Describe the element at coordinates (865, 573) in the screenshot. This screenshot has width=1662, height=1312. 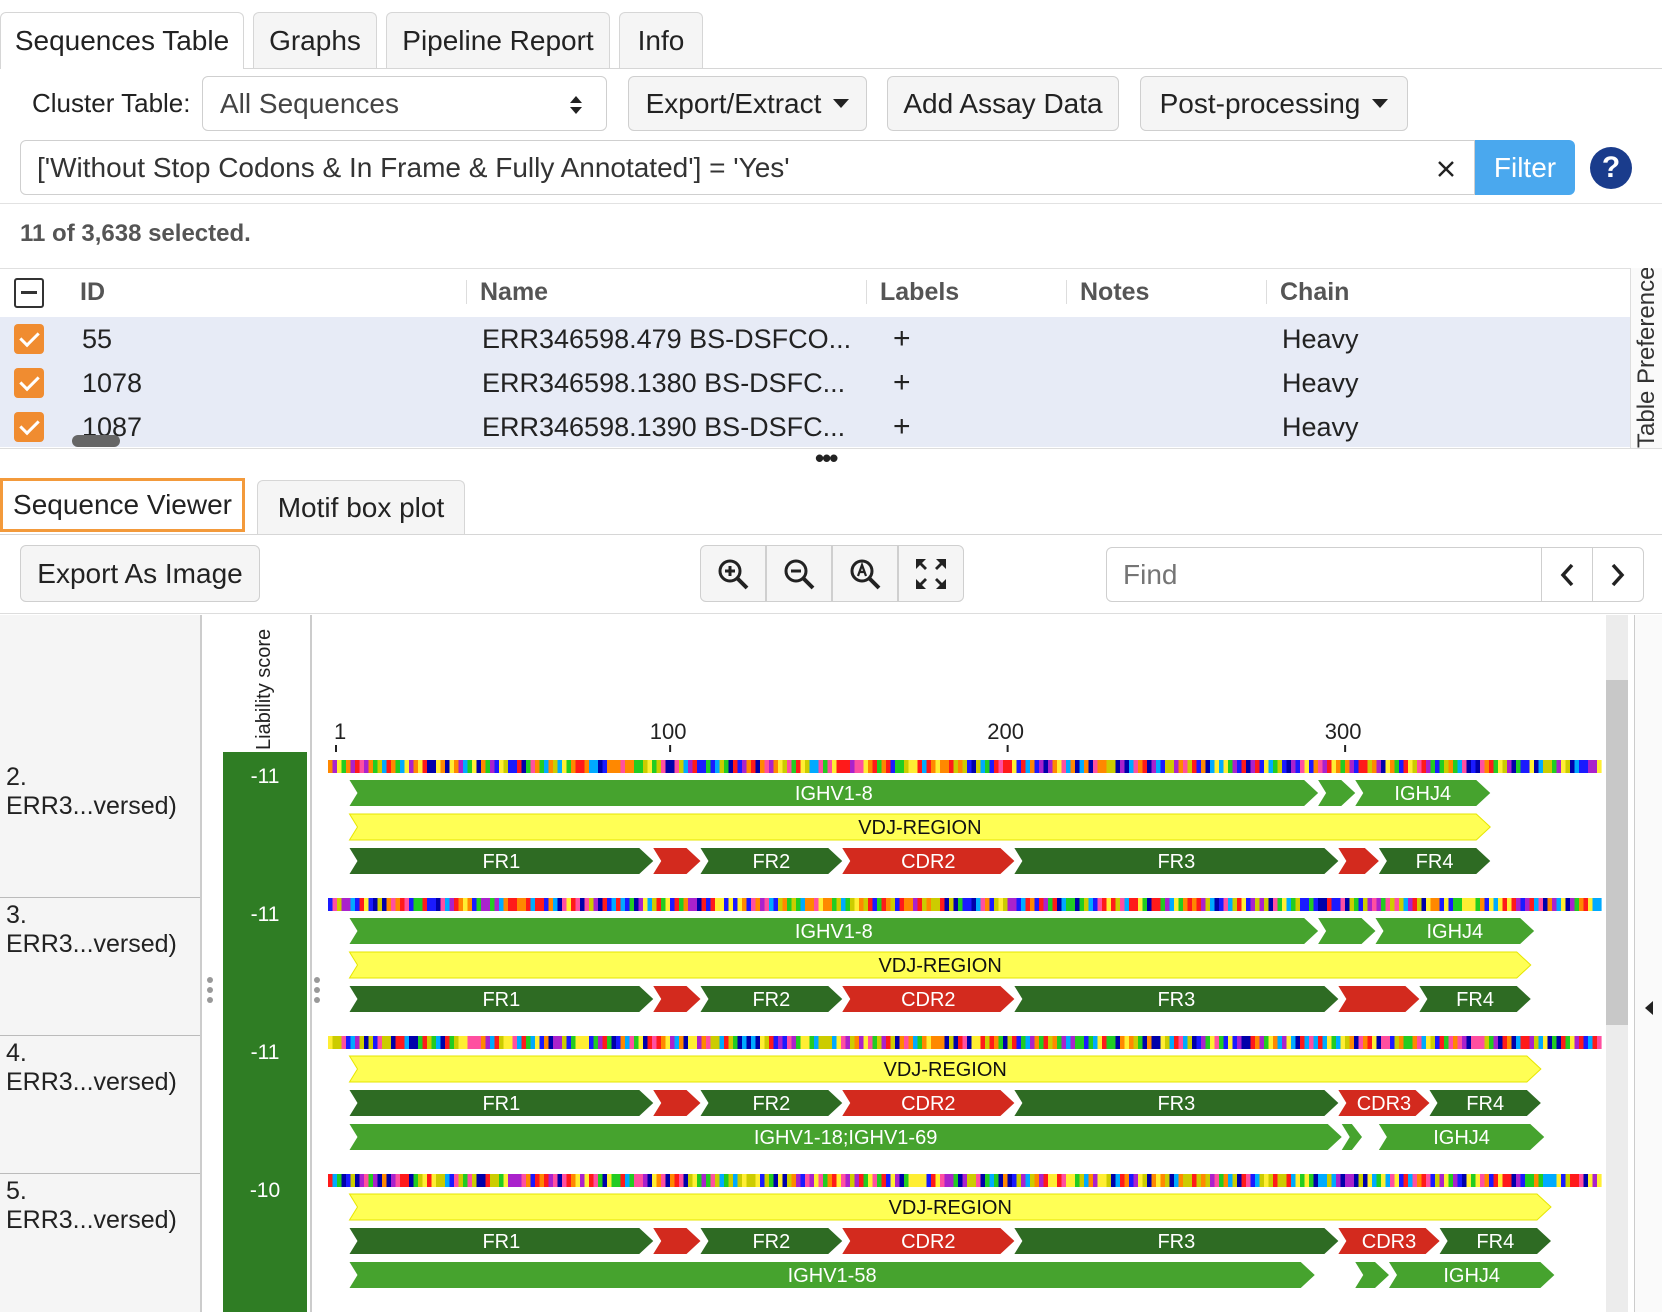
I see `zoom-reset-button` at that location.